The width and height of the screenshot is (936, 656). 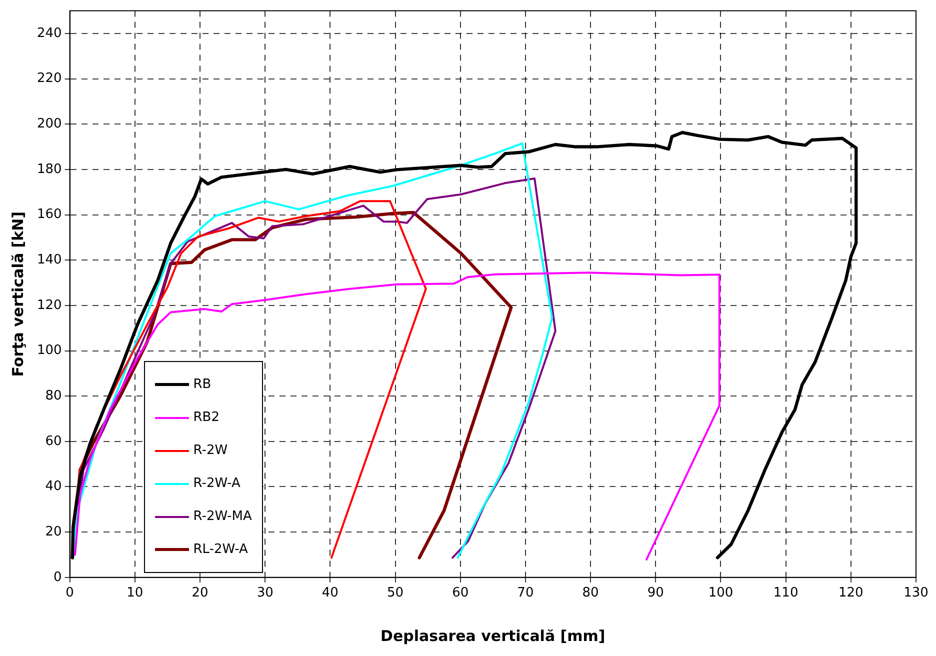 I want to click on y-tick-label: 100, so click(x=49, y=350).